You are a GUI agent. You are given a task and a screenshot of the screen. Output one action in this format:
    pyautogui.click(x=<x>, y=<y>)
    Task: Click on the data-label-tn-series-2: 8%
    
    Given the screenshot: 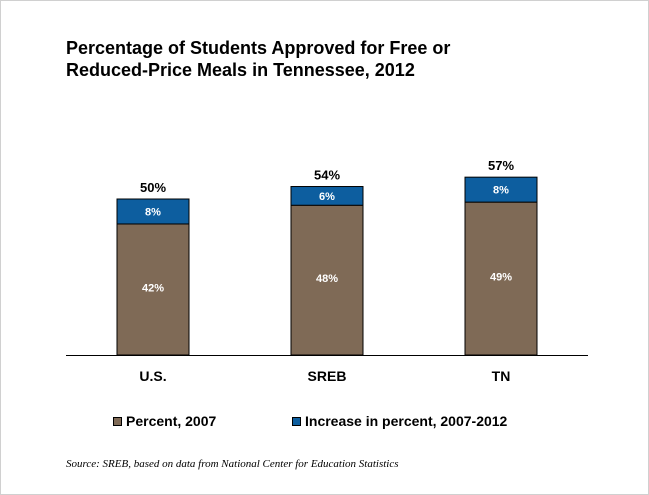 What is the action you would take?
    pyautogui.click(x=501, y=191)
    